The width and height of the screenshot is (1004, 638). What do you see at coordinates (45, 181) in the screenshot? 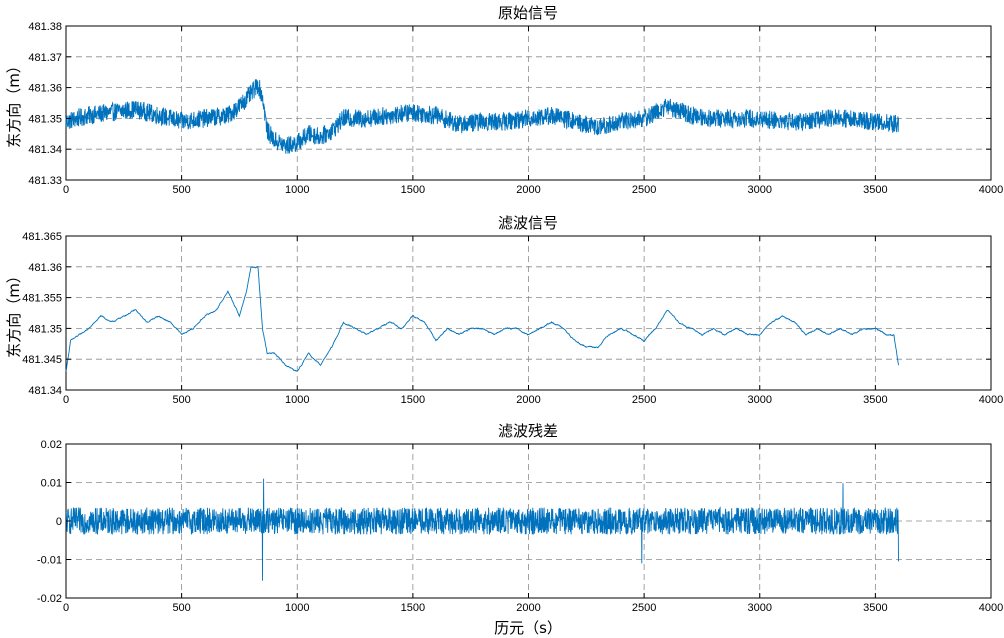
I see `y-tick-label: 481.33` at bounding box center [45, 181].